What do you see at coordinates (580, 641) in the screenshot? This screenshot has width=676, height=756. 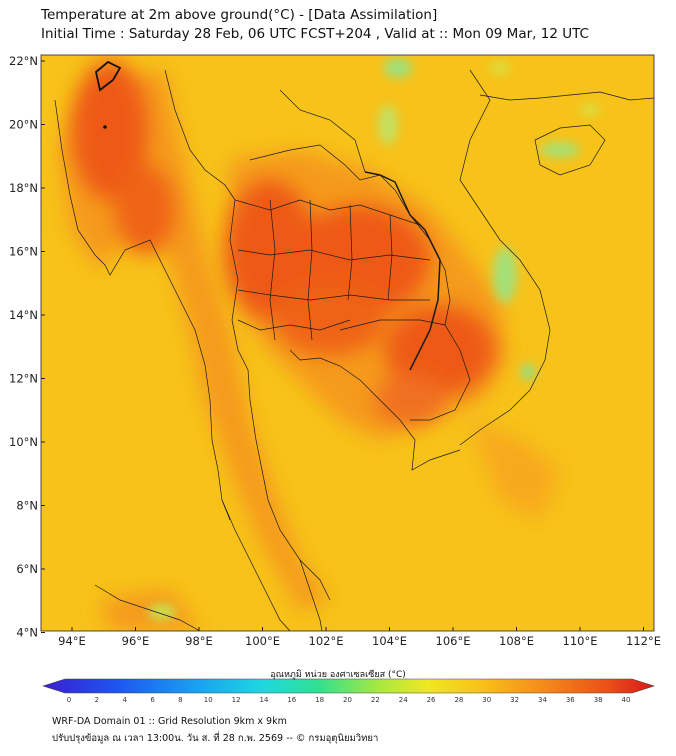 I see `lon-label: 110°E` at bounding box center [580, 641].